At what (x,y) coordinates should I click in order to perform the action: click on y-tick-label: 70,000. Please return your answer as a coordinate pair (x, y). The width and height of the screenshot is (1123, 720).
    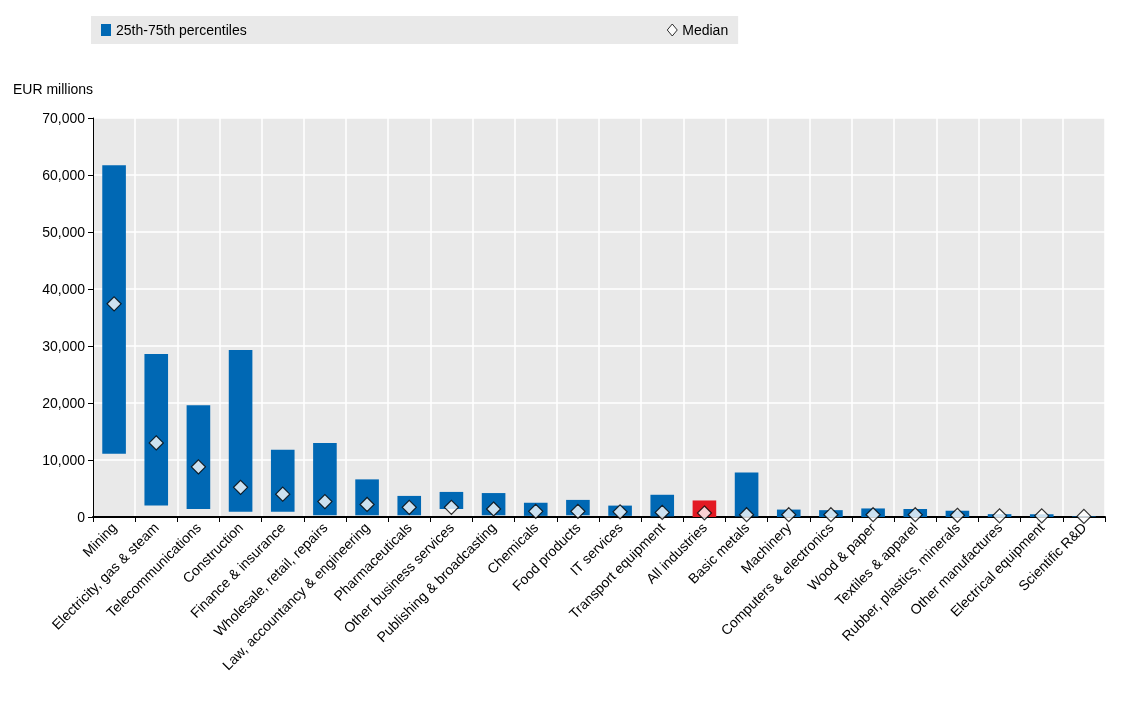
    Looking at the image, I should click on (64, 118).